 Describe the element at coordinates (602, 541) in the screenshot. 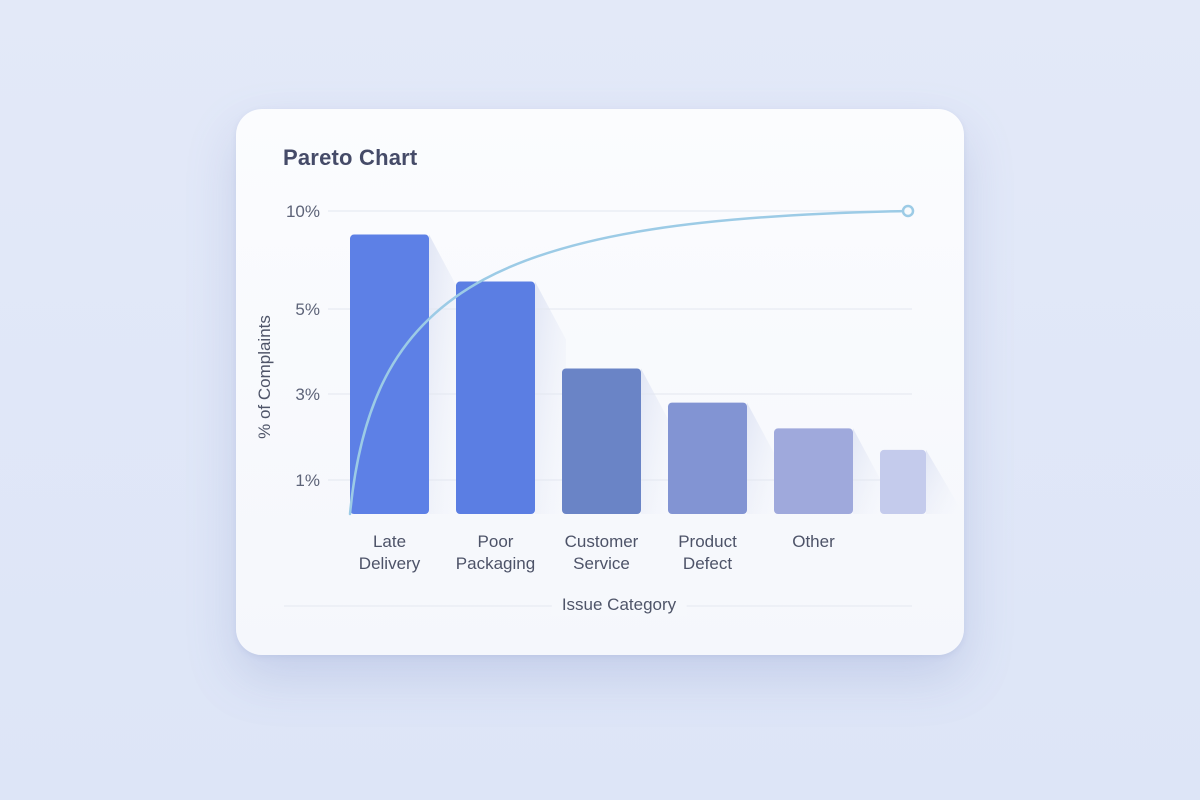

I see `x-tick-label: Customer` at that location.